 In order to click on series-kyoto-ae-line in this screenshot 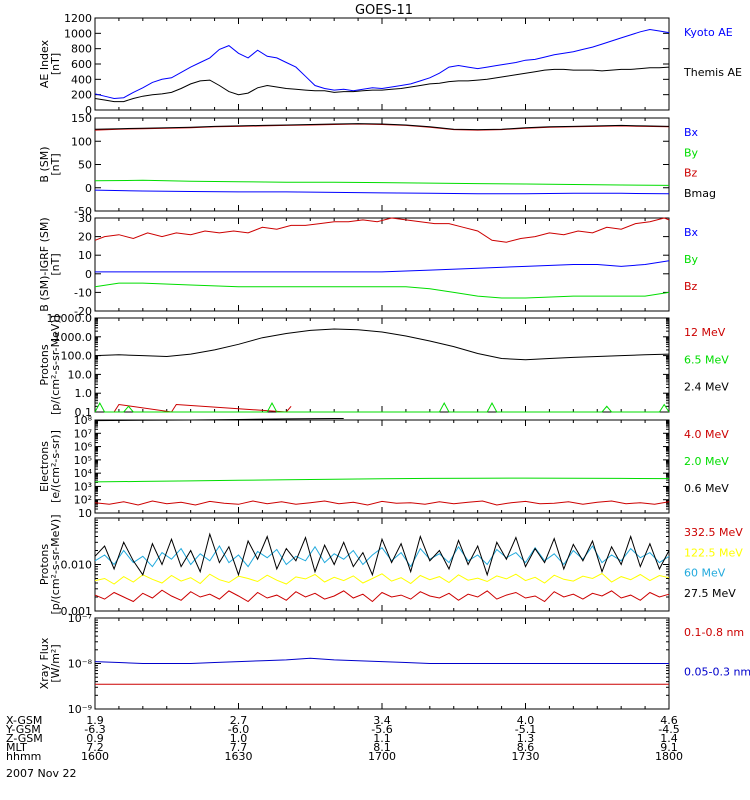, I will do `click(382, 64)`.